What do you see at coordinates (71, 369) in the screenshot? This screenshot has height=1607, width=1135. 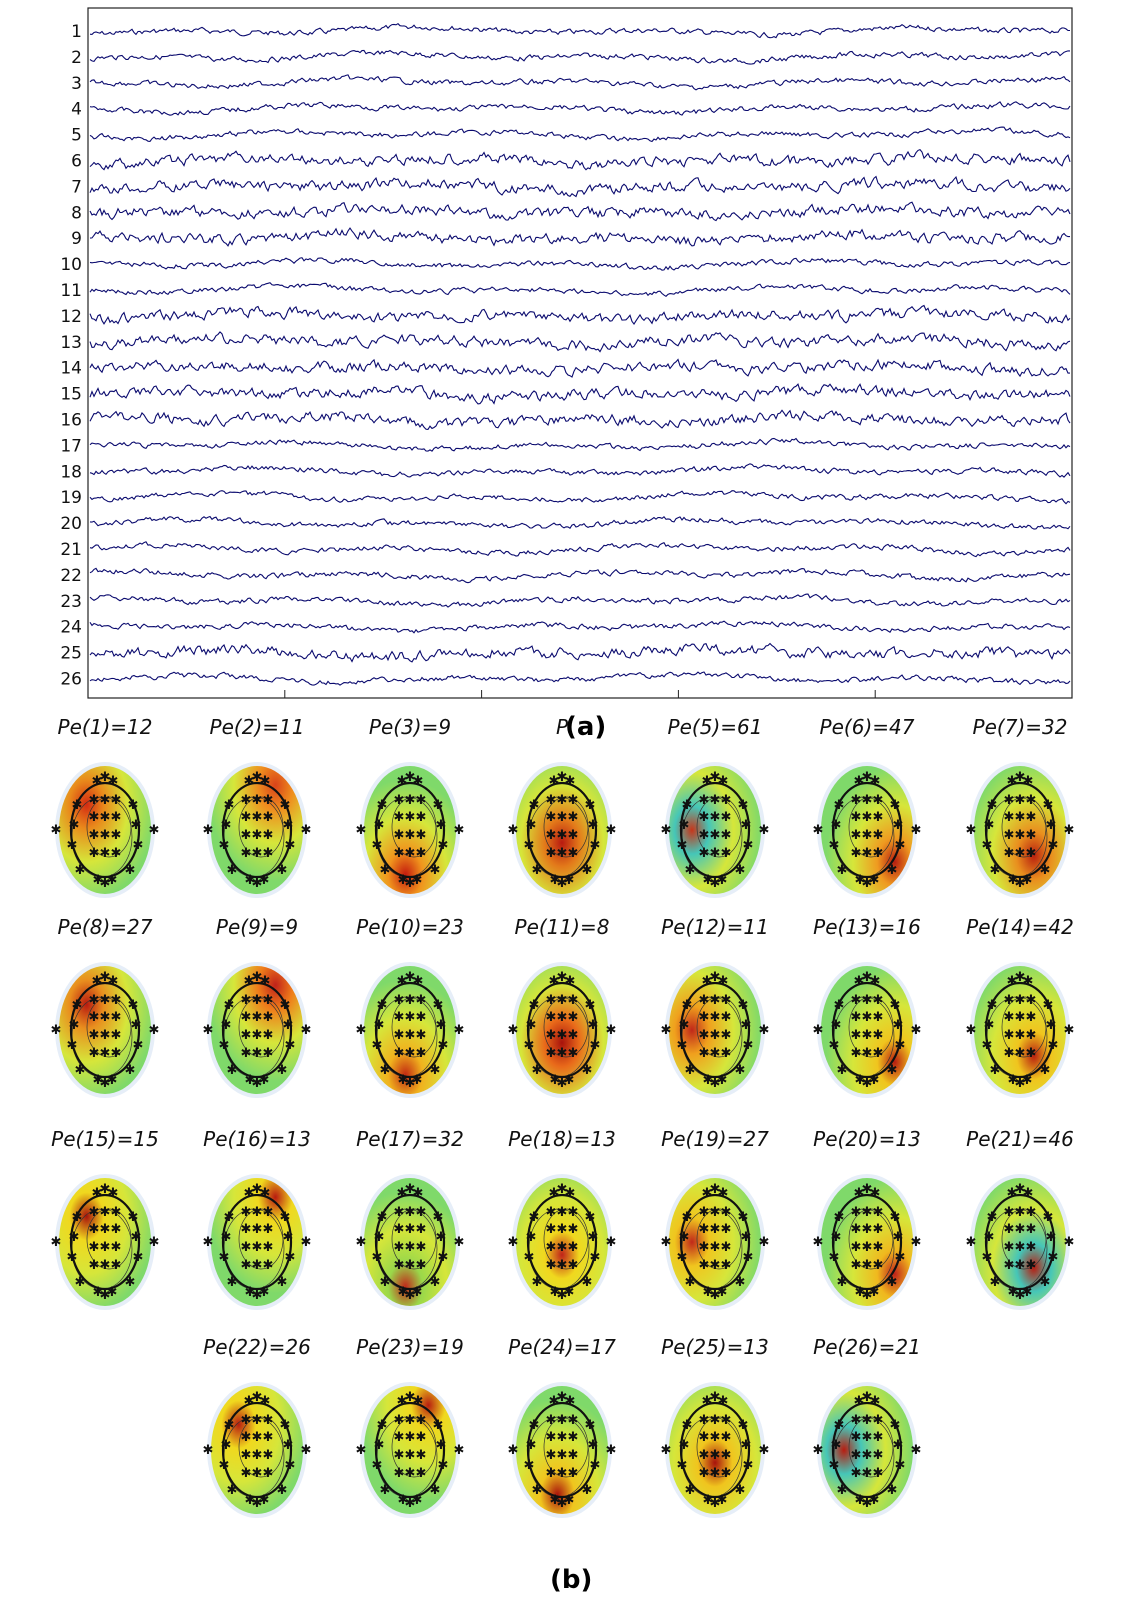 I see `channel-label: 14` at bounding box center [71, 369].